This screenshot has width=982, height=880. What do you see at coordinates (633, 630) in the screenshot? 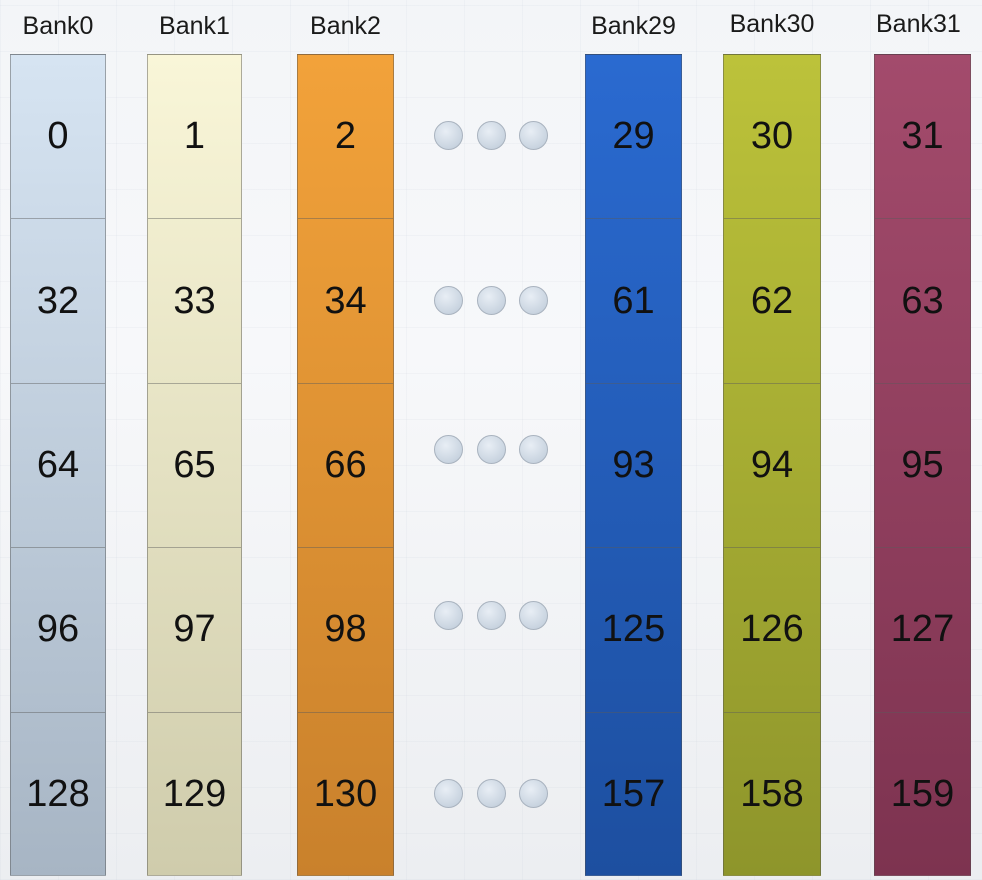
I see `bank-cell: 125` at bounding box center [633, 630].